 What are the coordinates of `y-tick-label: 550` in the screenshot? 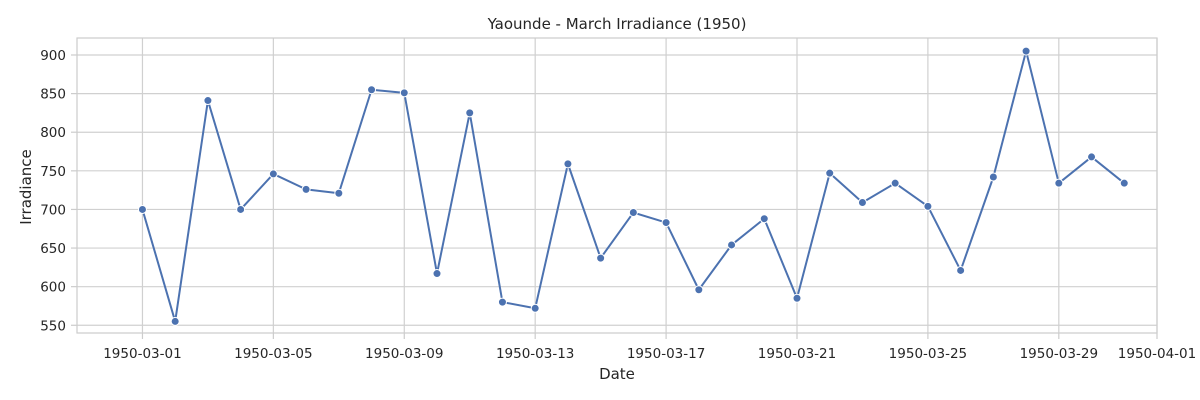 It's located at (53, 326).